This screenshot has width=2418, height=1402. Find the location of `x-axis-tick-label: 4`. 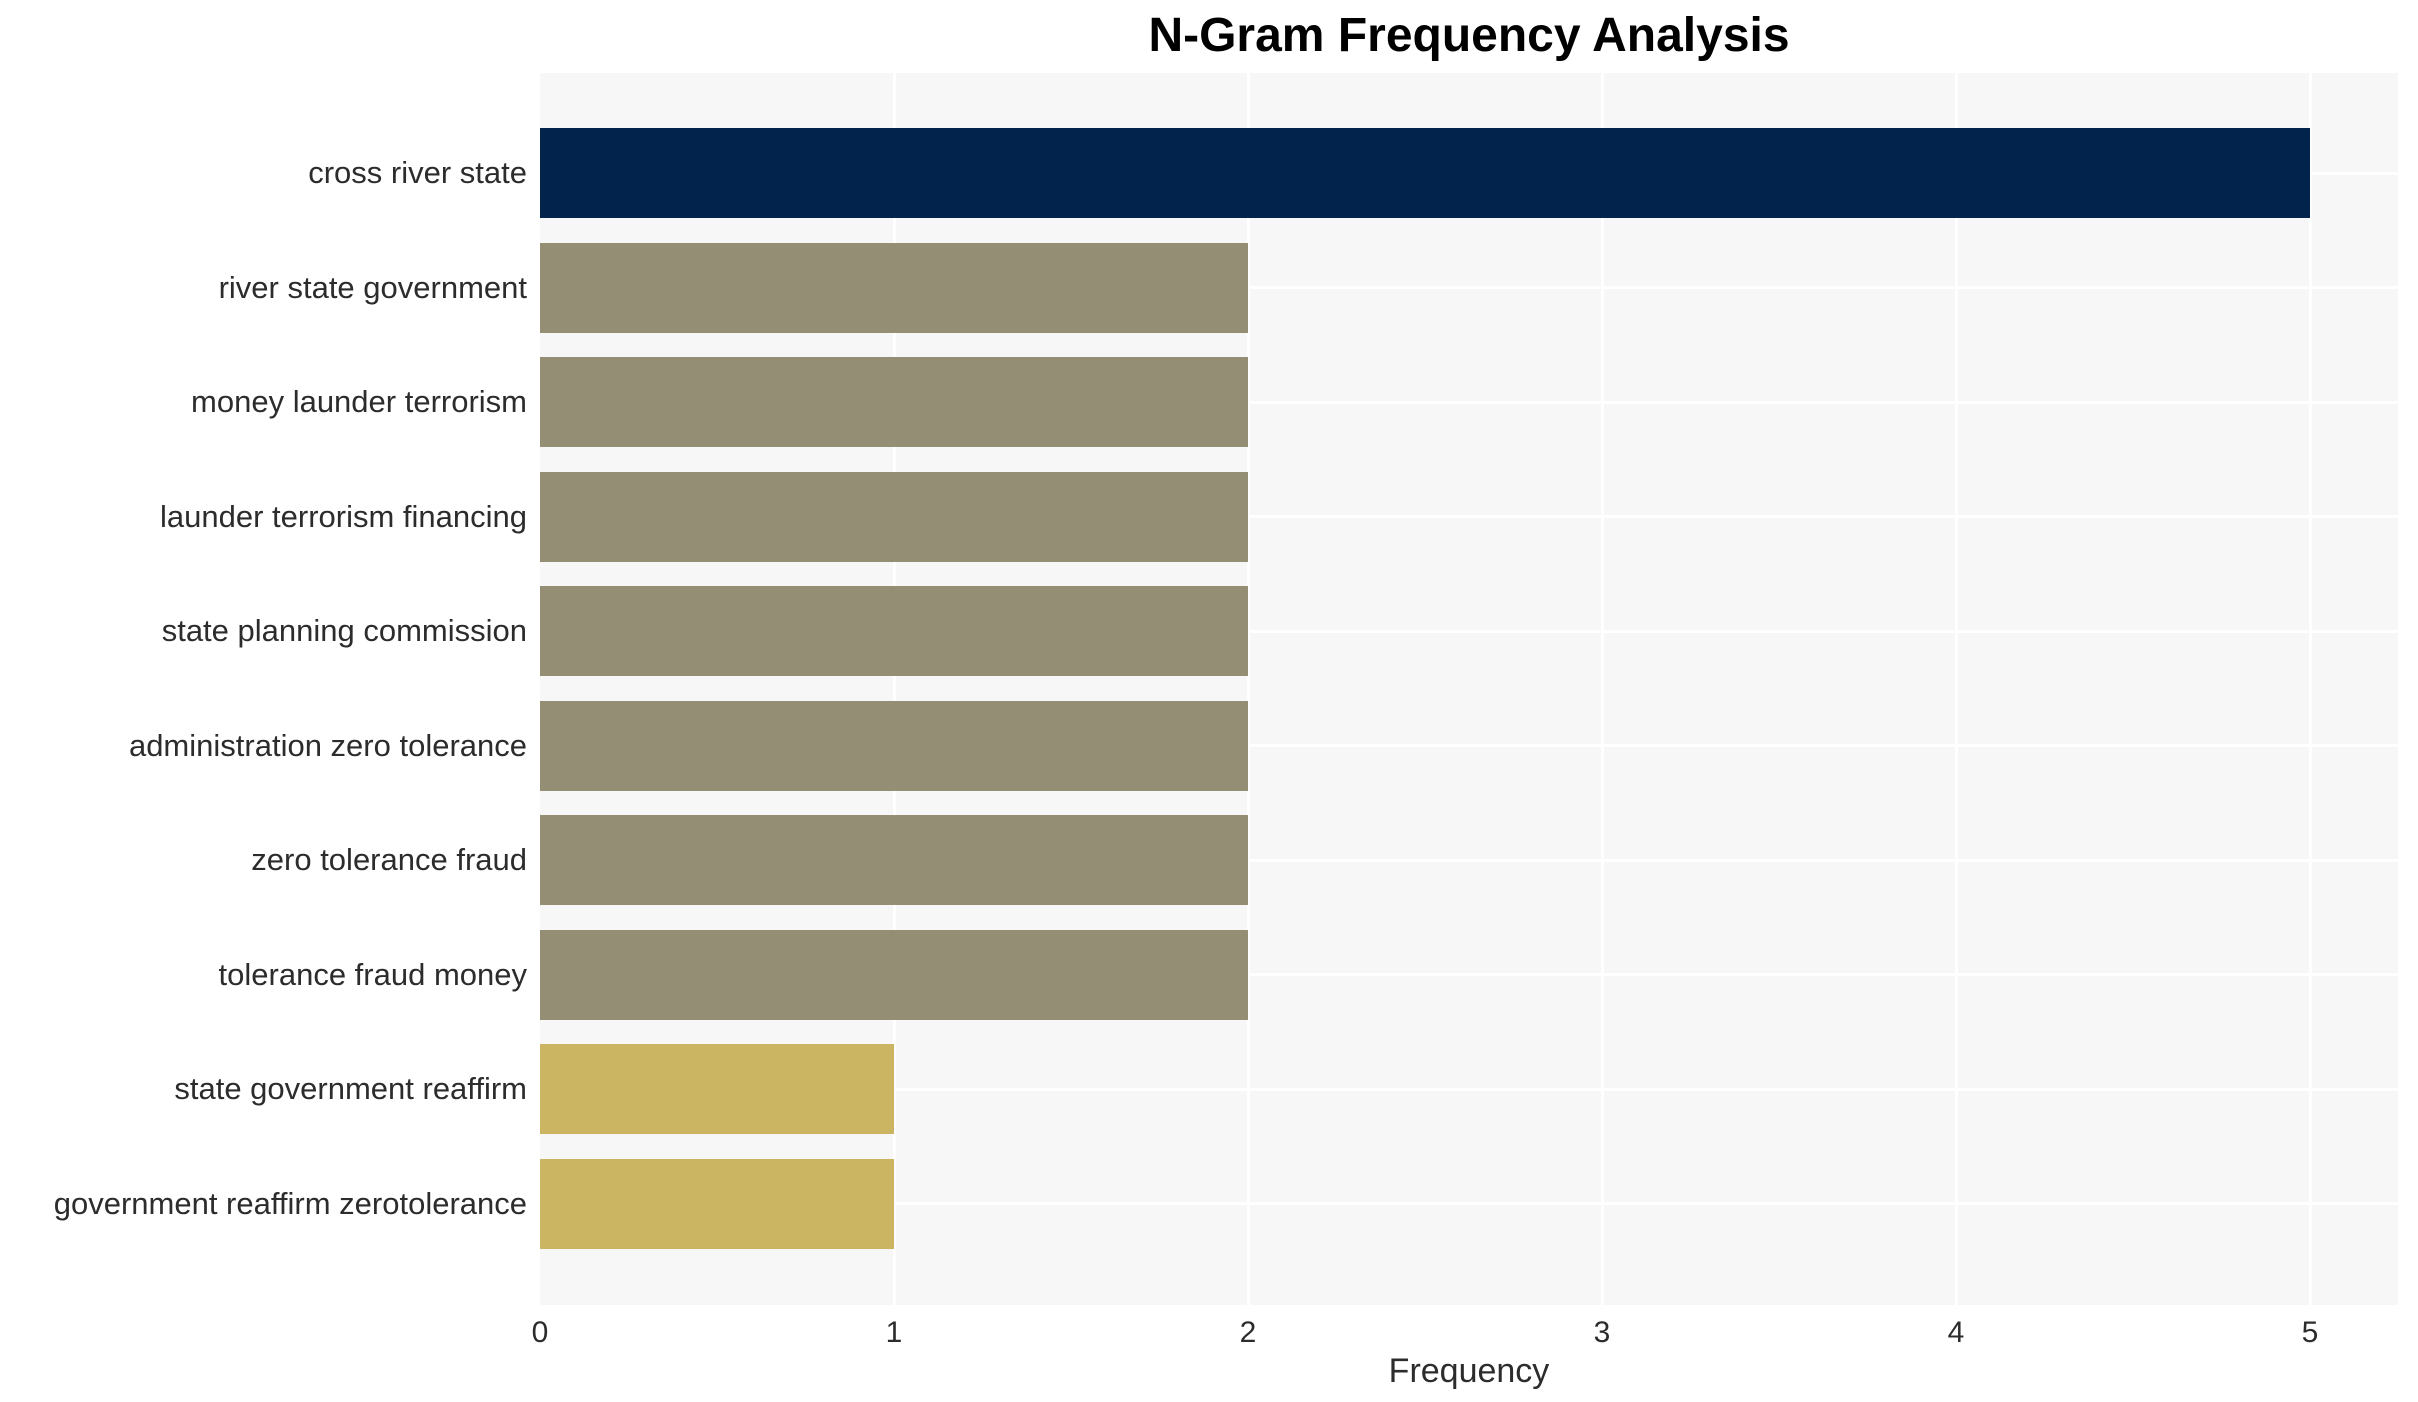

x-axis-tick-label: 4 is located at coordinates (1956, 1332).